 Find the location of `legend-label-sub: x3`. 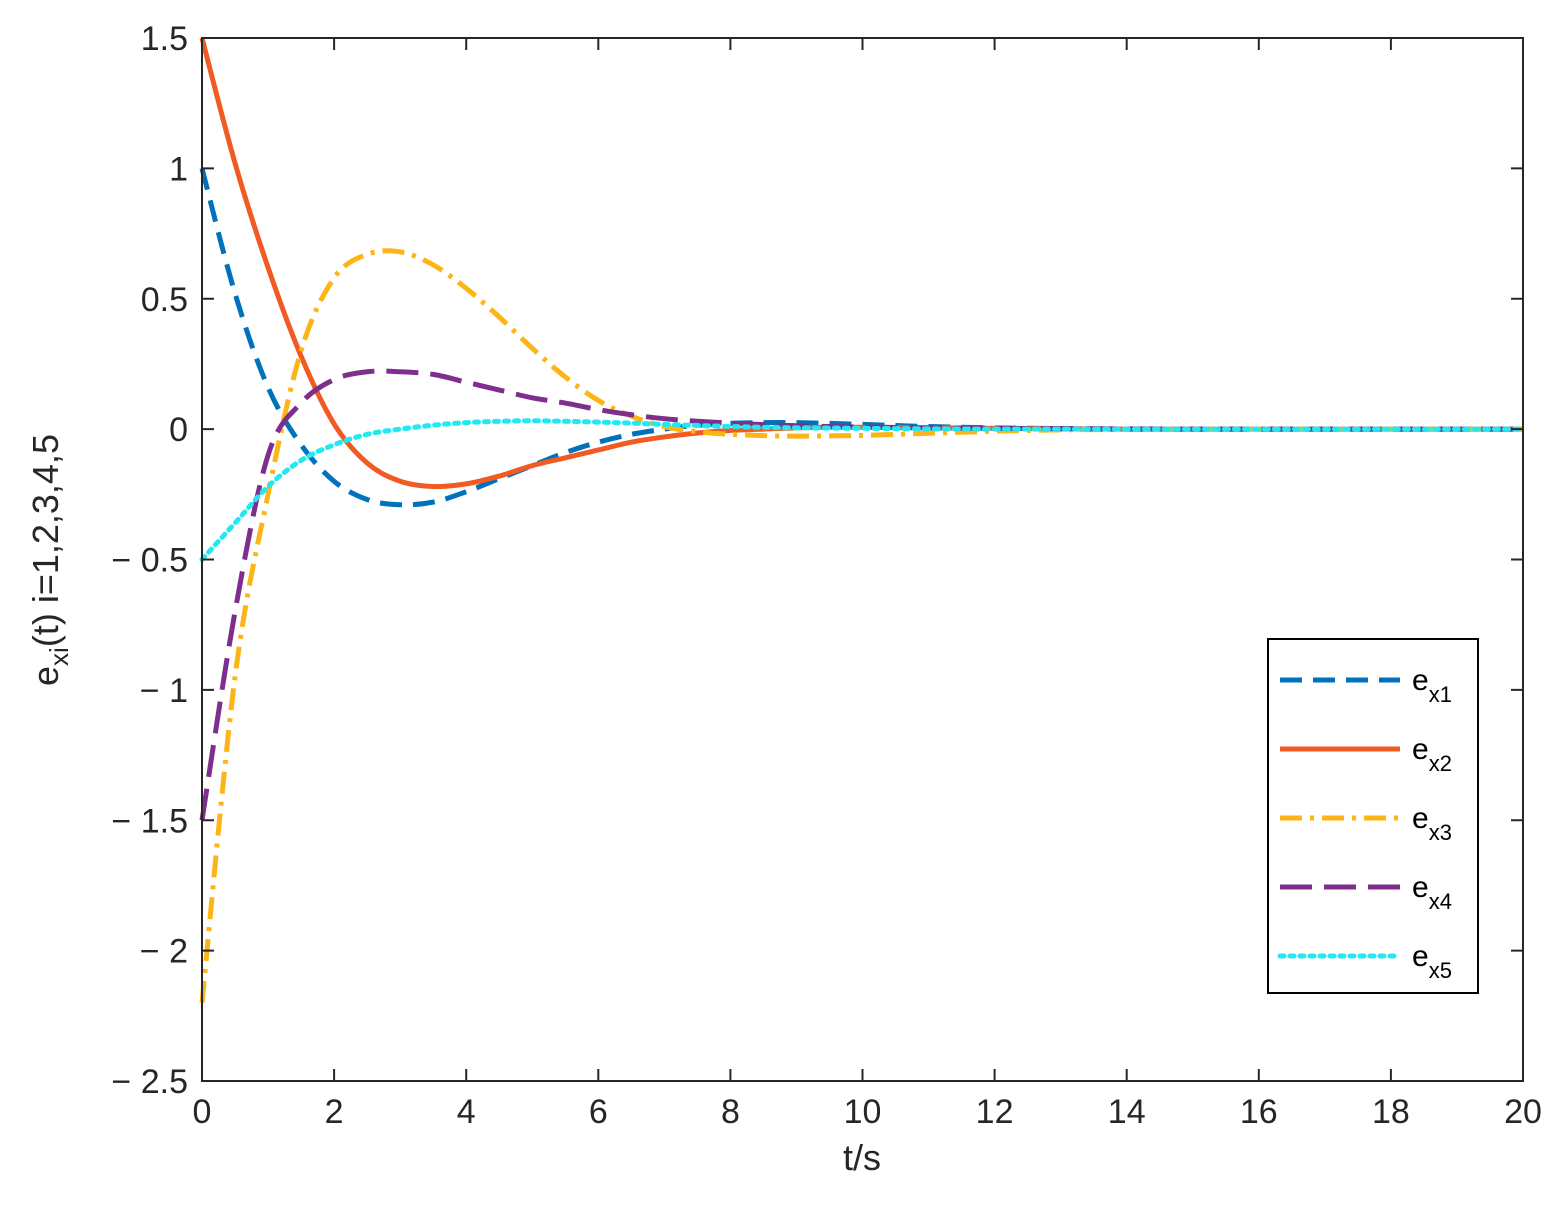

legend-label-sub: x3 is located at coordinates (1440, 832).